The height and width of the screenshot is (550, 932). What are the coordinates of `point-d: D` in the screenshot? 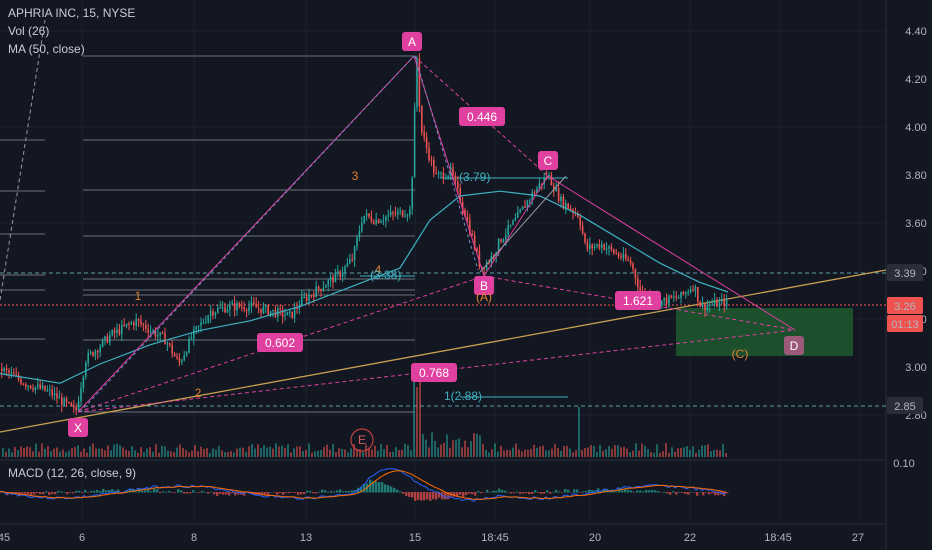 It's located at (794, 346).